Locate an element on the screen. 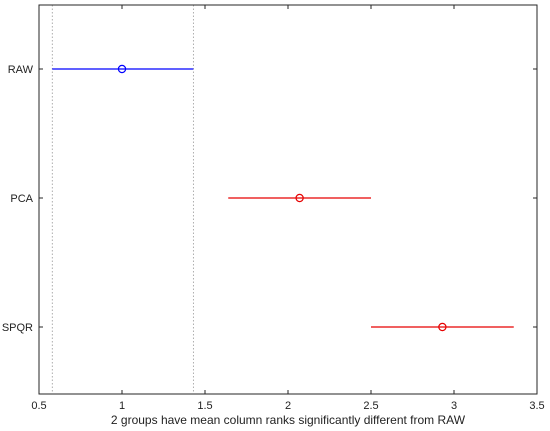 The width and height of the screenshot is (550, 431). y-tick-label-spqr: SPQR is located at coordinates (17, 328).